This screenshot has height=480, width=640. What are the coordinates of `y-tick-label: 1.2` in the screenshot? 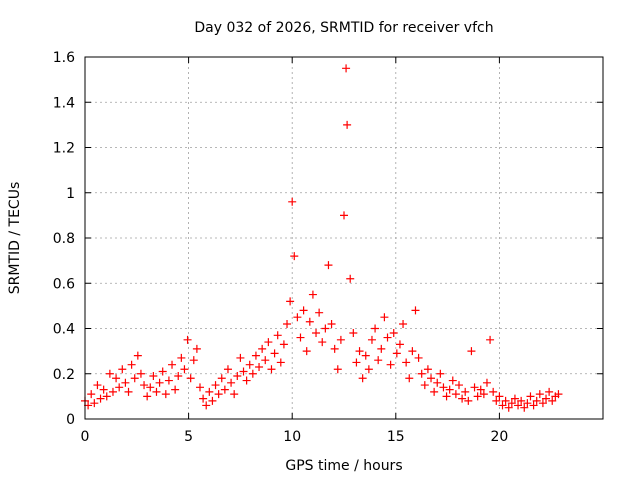 It's located at (64, 149).